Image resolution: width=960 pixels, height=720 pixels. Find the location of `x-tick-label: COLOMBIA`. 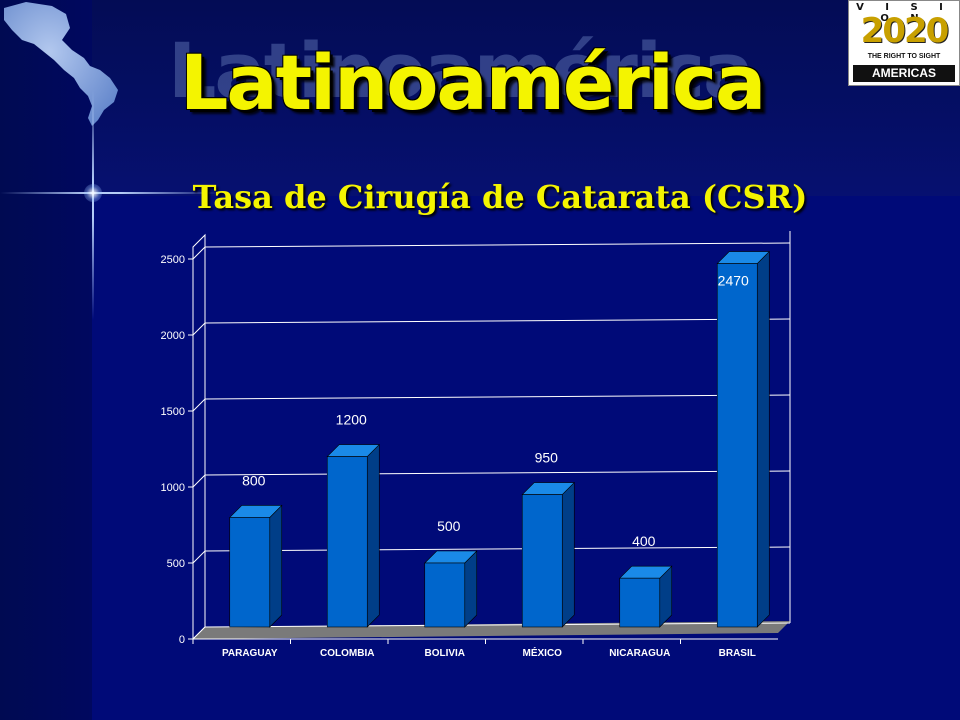

x-tick-label: COLOMBIA is located at coordinates (347, 653).